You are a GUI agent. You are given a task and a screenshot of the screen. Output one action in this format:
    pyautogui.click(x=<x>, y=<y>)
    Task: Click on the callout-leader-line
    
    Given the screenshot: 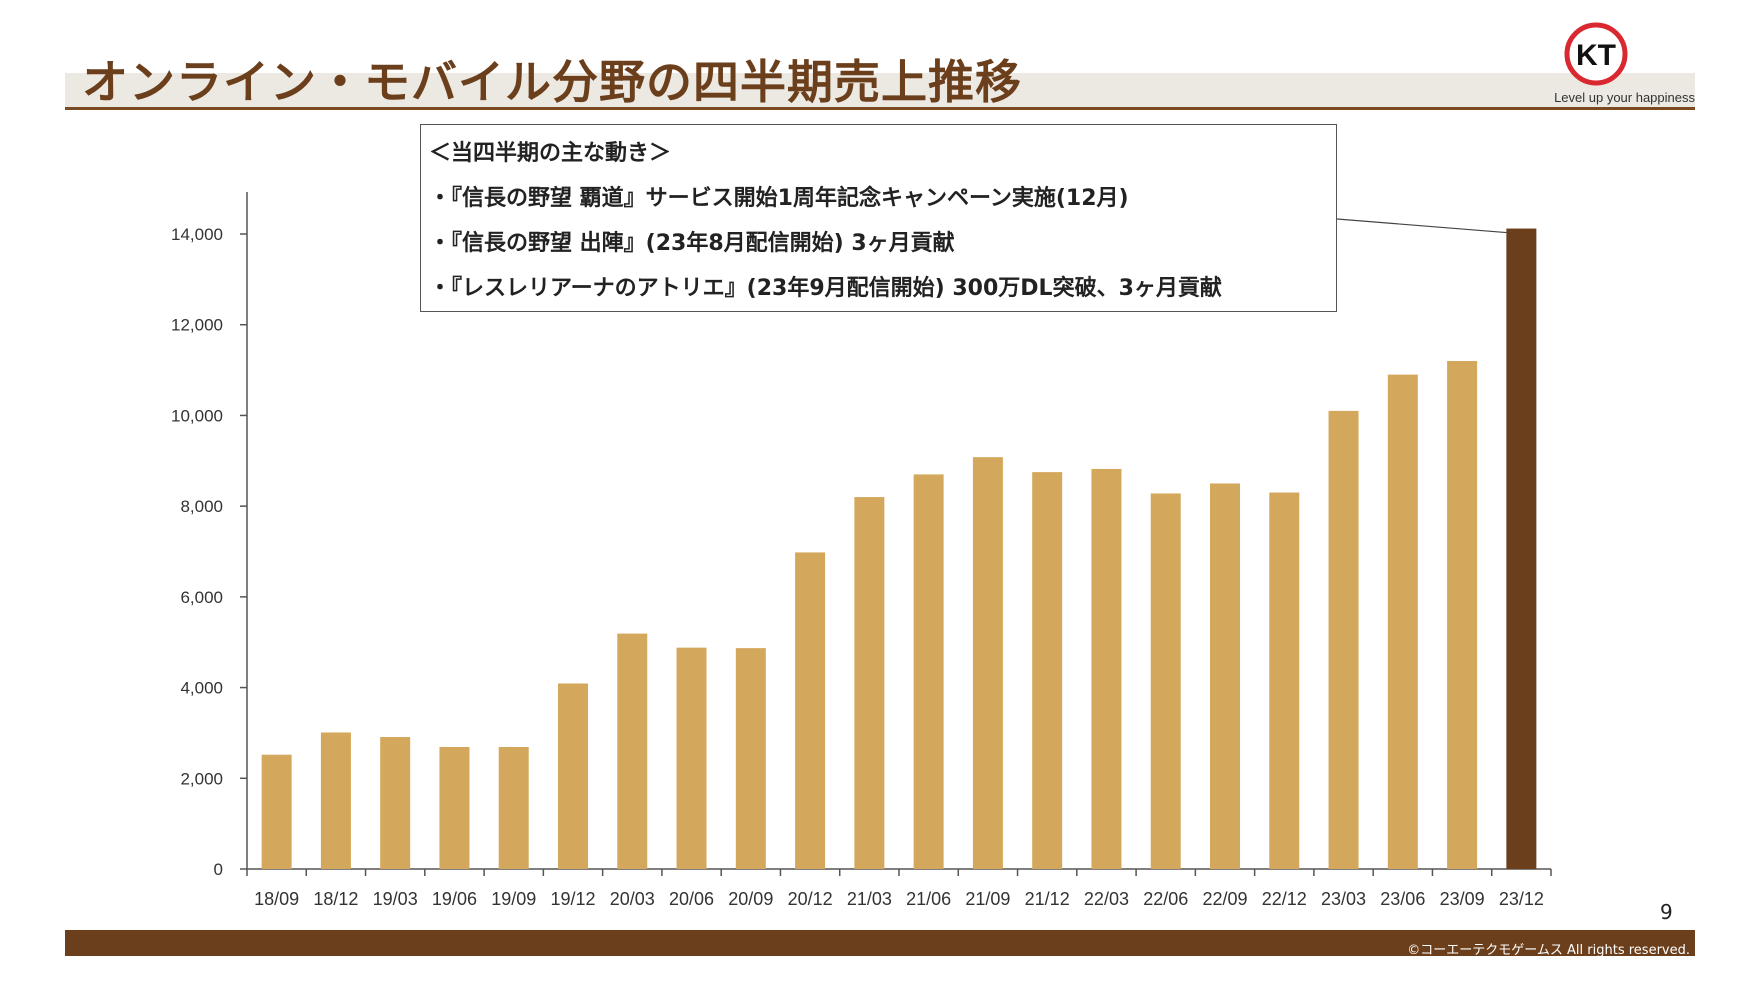 What is the action you would take?
    pyautogui.click(x=1421, y=226)
    